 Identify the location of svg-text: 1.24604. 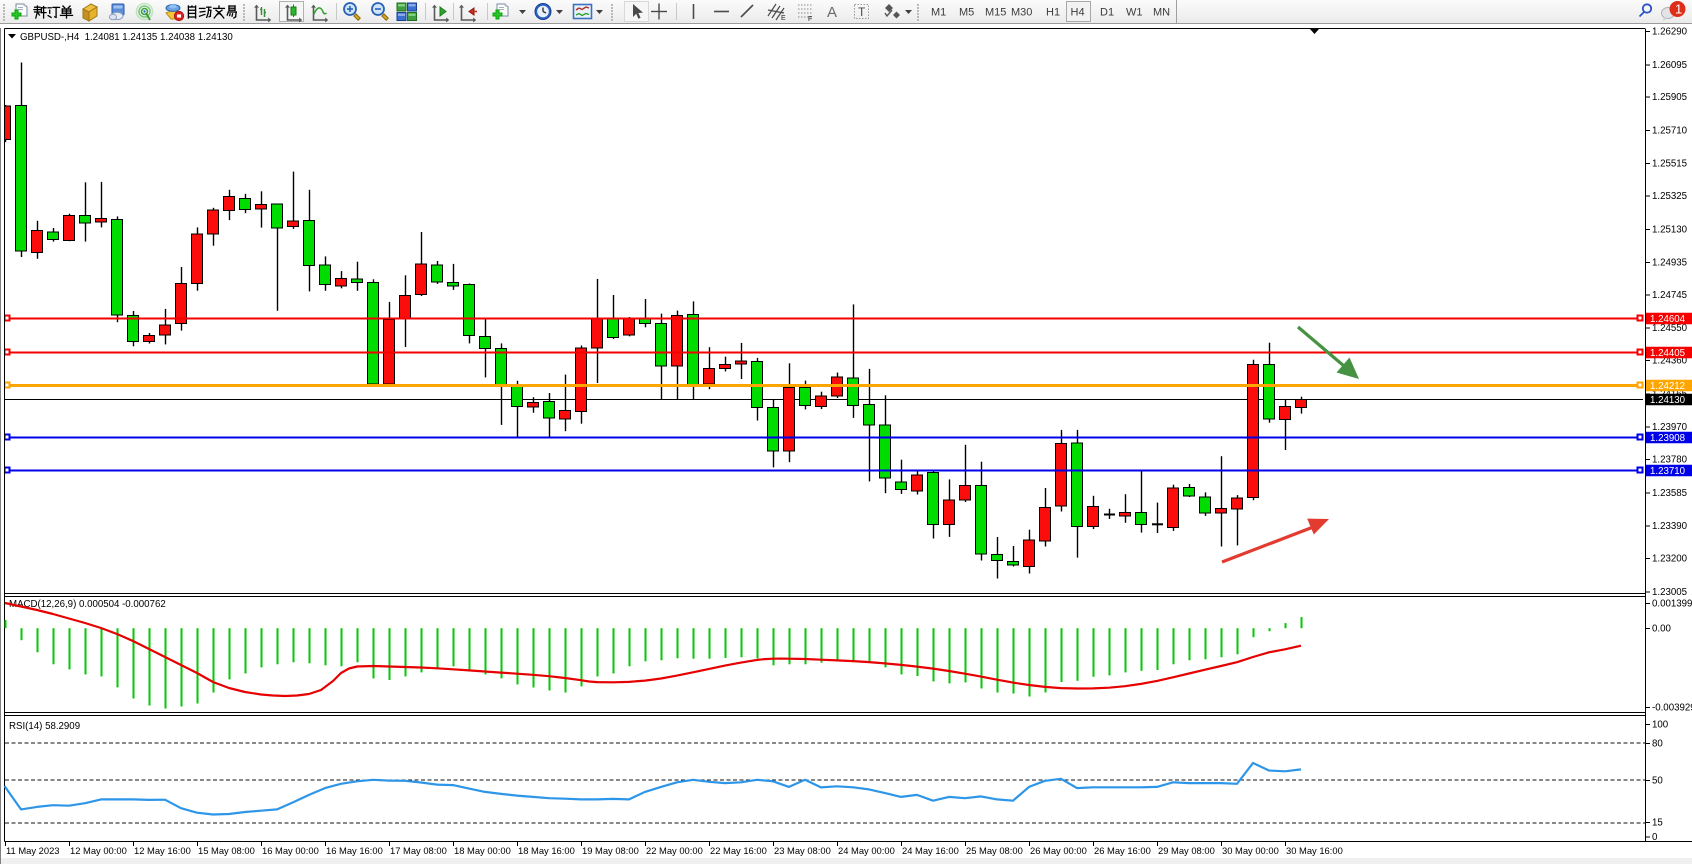
(1668, 319).